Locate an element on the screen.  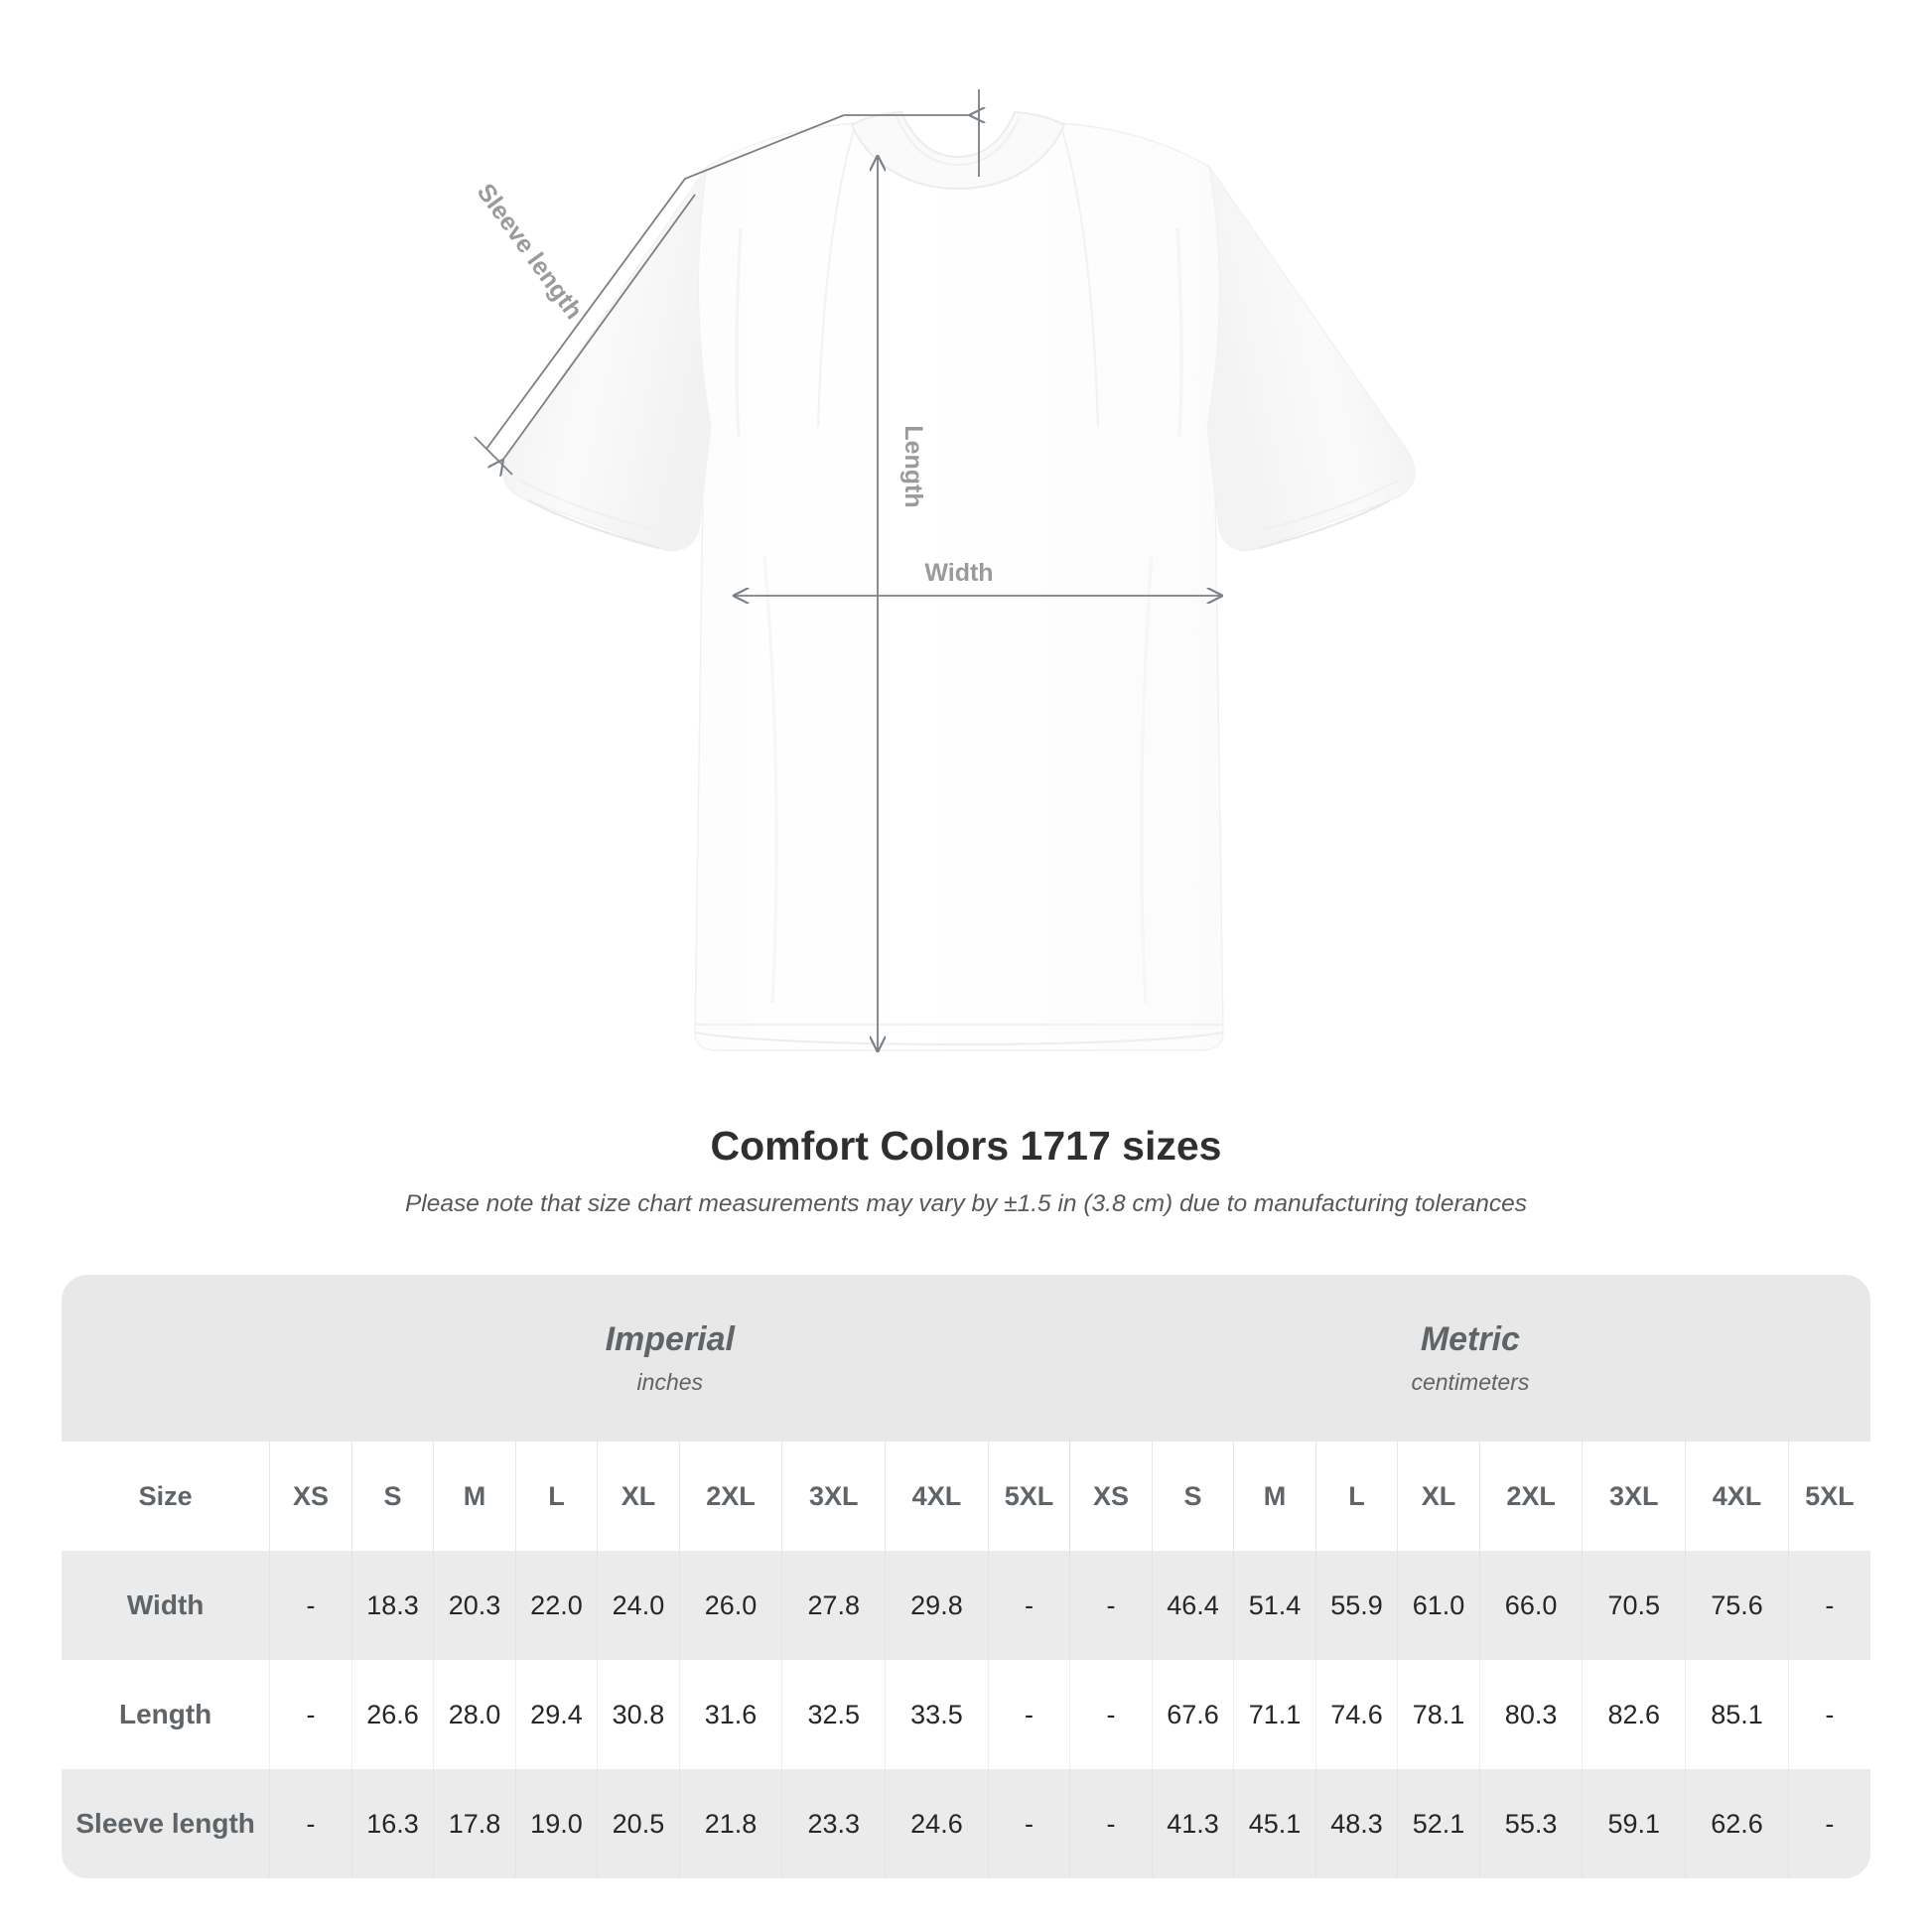
size-header-metric-l: L is located at coordinates (1356, 1496).